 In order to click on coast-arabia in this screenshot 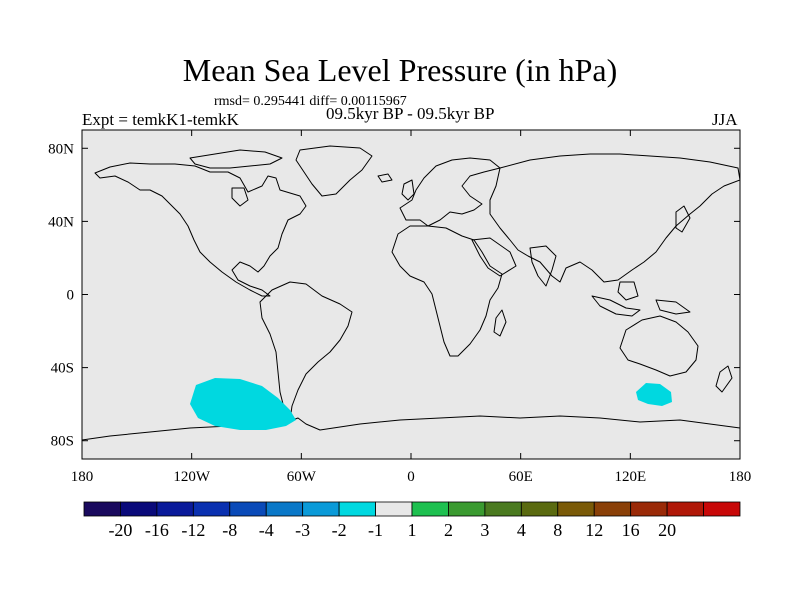, I will do `click(494, 257)`.